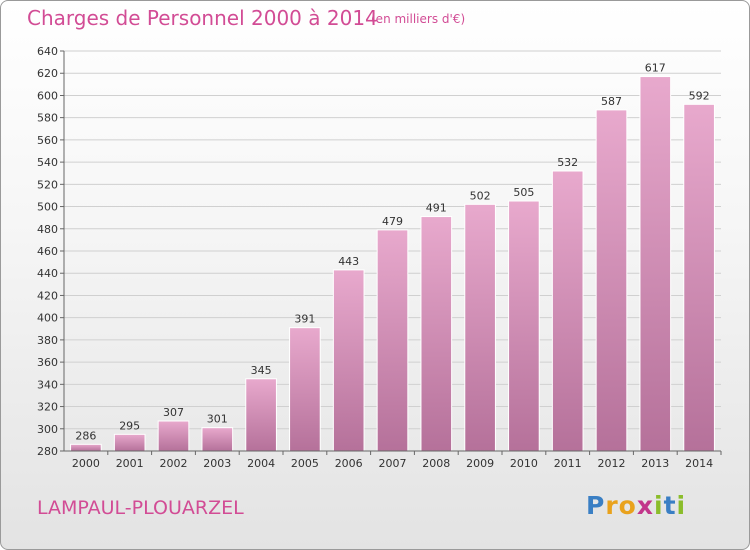 This screenshot has width=750, height=550. What do you see at coordinates (349, 463) in the screenshot?
I see `x-tick-label: 2006` at bounding box center [349, 463].